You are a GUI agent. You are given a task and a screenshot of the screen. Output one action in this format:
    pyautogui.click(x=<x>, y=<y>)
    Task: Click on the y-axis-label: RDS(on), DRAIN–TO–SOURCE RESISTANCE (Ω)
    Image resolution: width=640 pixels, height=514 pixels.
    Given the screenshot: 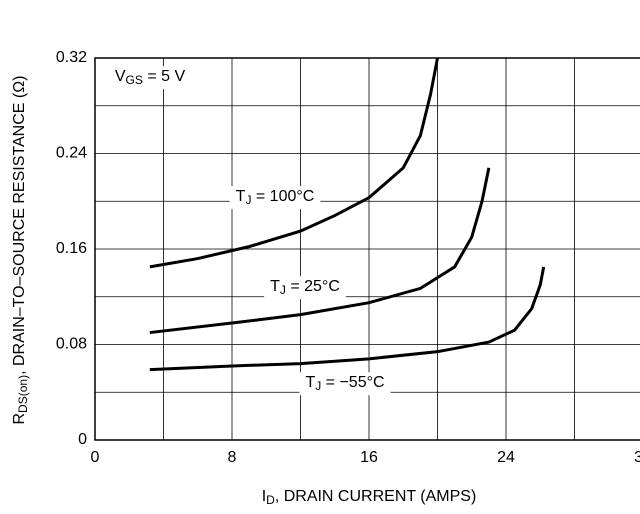 What is the action you would take?
    pyautogui.click(x=20, y=250)
    